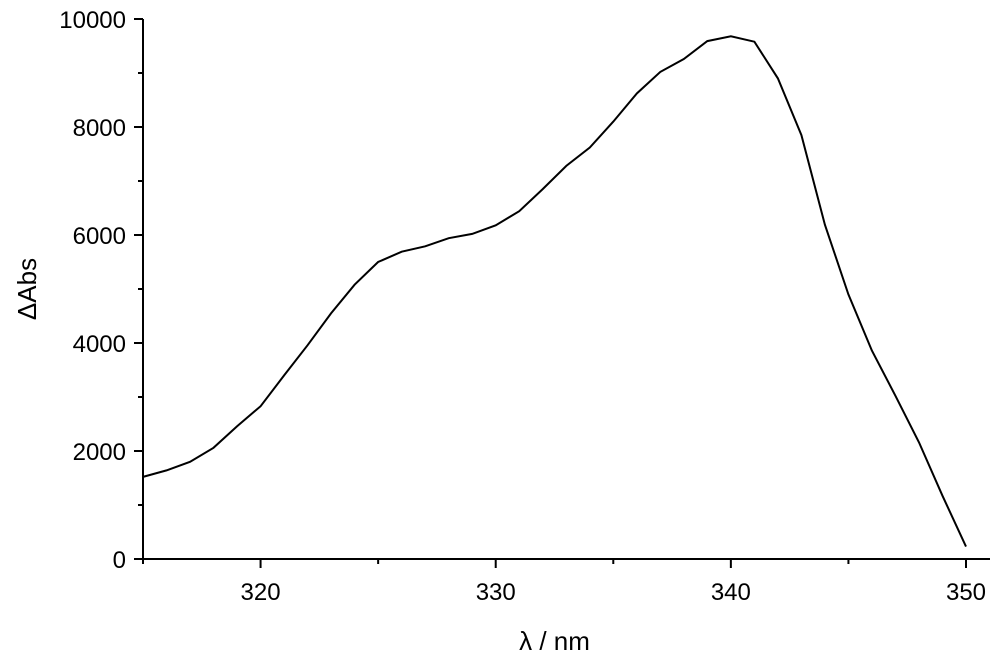 The width and height of the screenshot is (1000, 661). I want to click on x-tick-label: 320, so click(261, 592).